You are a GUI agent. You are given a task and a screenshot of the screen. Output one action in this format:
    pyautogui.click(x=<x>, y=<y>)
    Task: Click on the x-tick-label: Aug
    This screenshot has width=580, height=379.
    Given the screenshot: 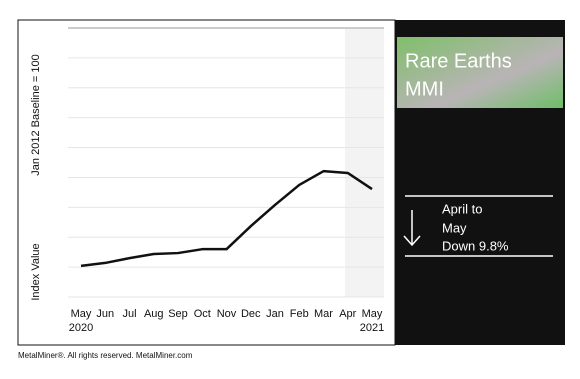 What is the action you would take?
    pyautogui.click(x=154, y=314)
    